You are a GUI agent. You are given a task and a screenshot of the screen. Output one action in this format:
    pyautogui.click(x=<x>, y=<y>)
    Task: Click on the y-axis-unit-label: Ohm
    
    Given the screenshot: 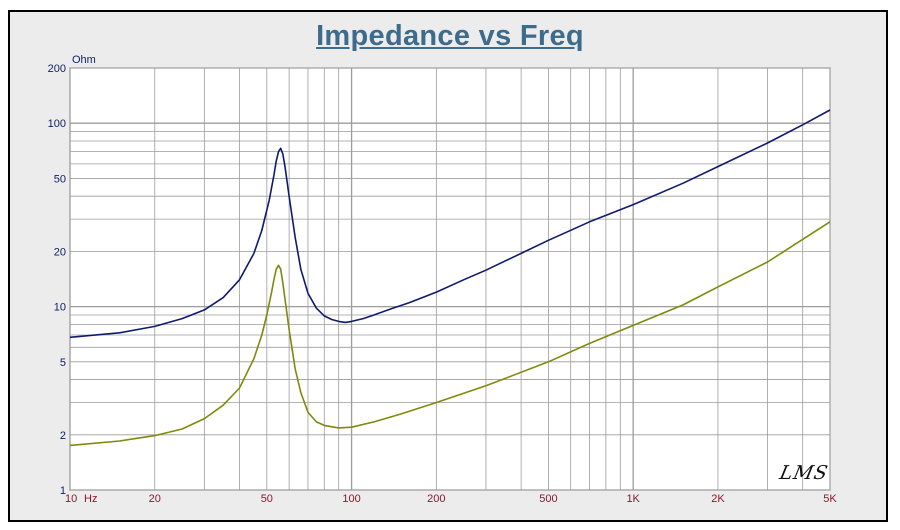 What is the action you would take?
    pyautogui.click(x=84, y=60)
    